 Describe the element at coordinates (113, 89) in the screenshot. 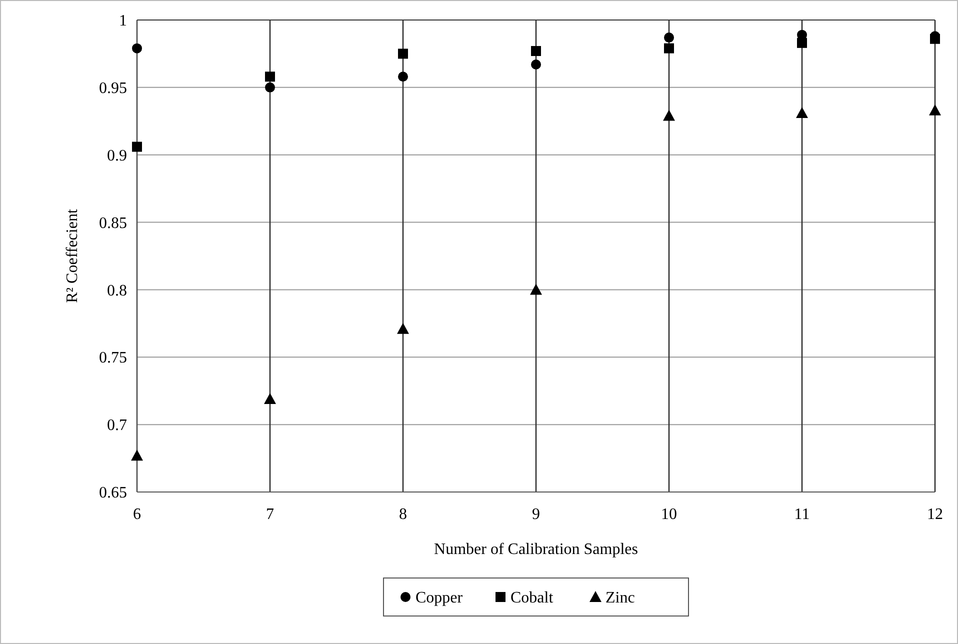

I see `y-tick-label: 0.95` at that location.